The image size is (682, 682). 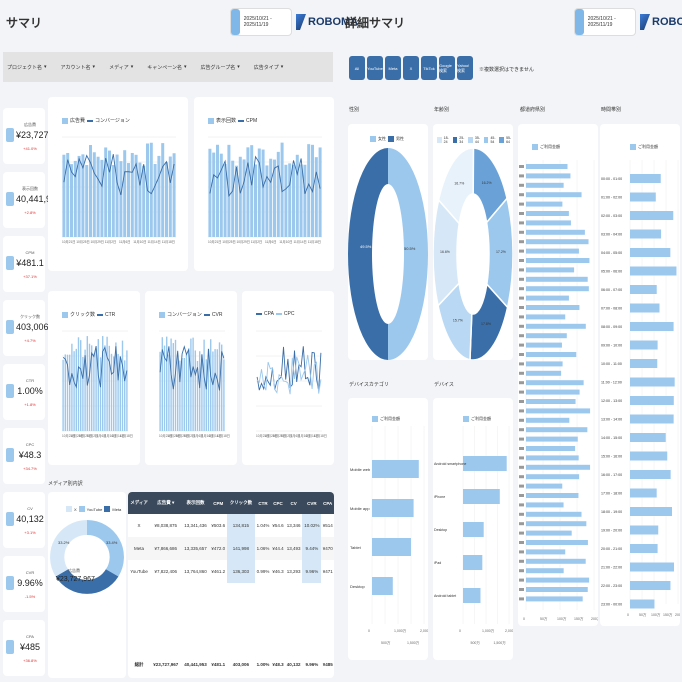 I want to click on table-cell: ¥44.4, so click(x=278, y=548).